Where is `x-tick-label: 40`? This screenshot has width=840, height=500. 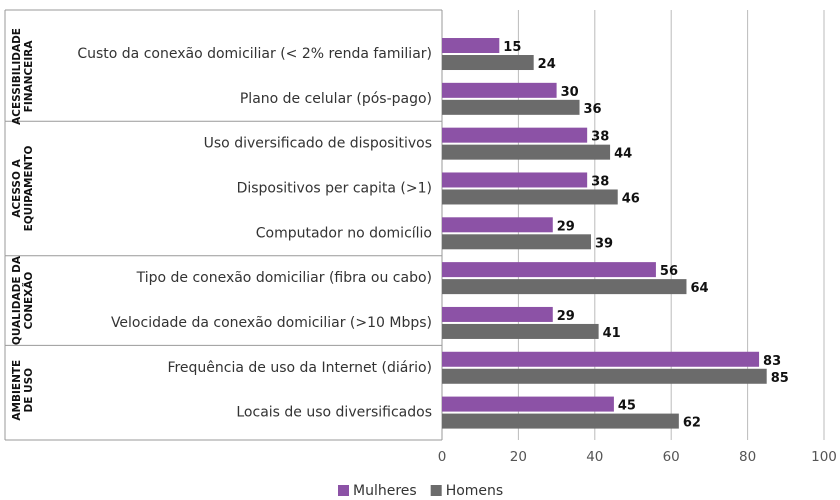 x-tick-label: 40 is located at coordinates (594, 457).